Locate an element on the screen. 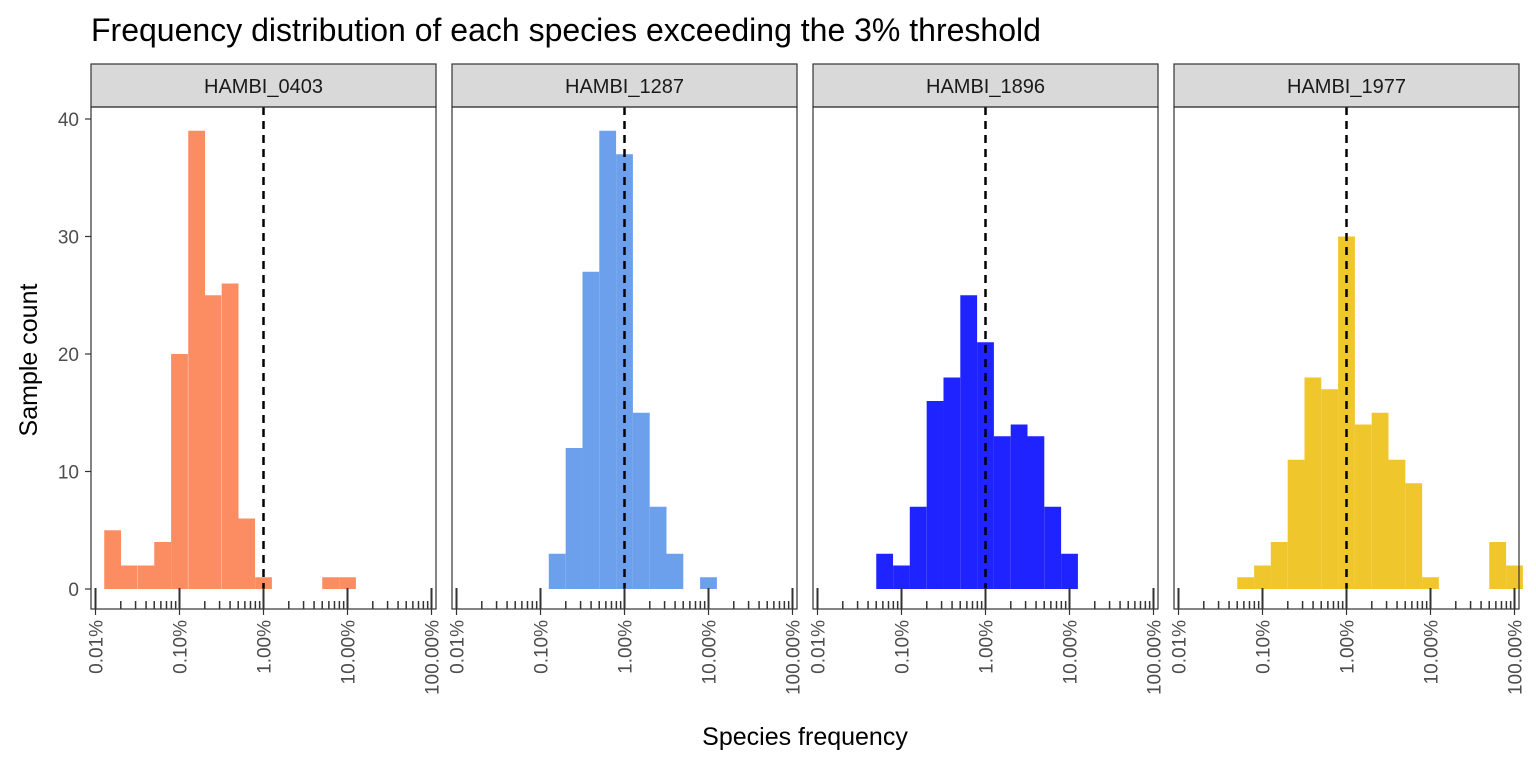 The height and width of the screenshot is (768, 1536). facet-strip-label: HAMBI_1977 is located at coordinates (1346, 87).